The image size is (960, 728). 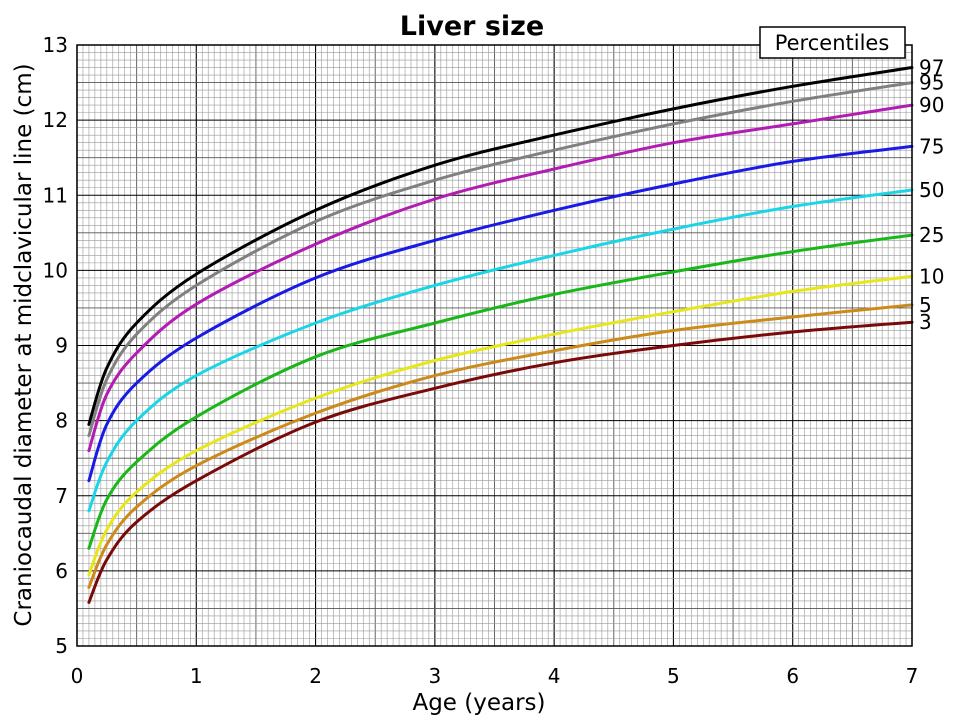 I want to click on x-tick-label: 6, so click(x=792, y=676).